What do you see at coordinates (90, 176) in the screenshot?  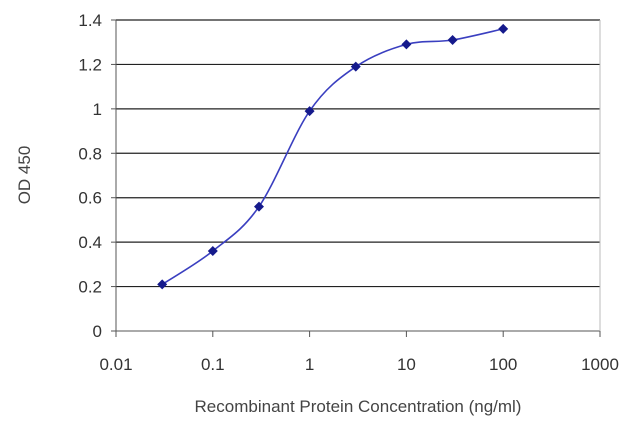 I see `y-tick-labels: 0 0.2 0.4 0.6 0.8 1 1.2 1.4` at bounding box center [90, 176].